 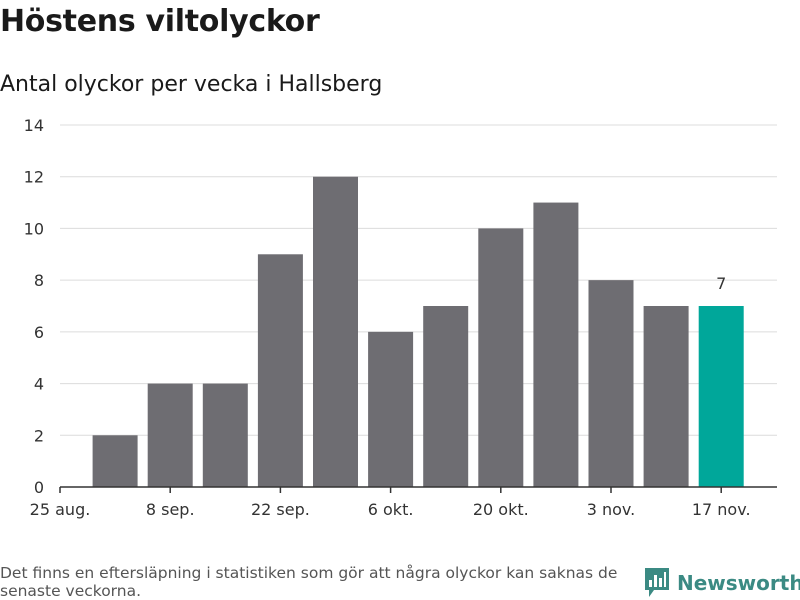 What do you see at coordinates (170, 509) in the screenshot?
I see `x-tick-label: 8 sep.` at bounding box center [170, 509].